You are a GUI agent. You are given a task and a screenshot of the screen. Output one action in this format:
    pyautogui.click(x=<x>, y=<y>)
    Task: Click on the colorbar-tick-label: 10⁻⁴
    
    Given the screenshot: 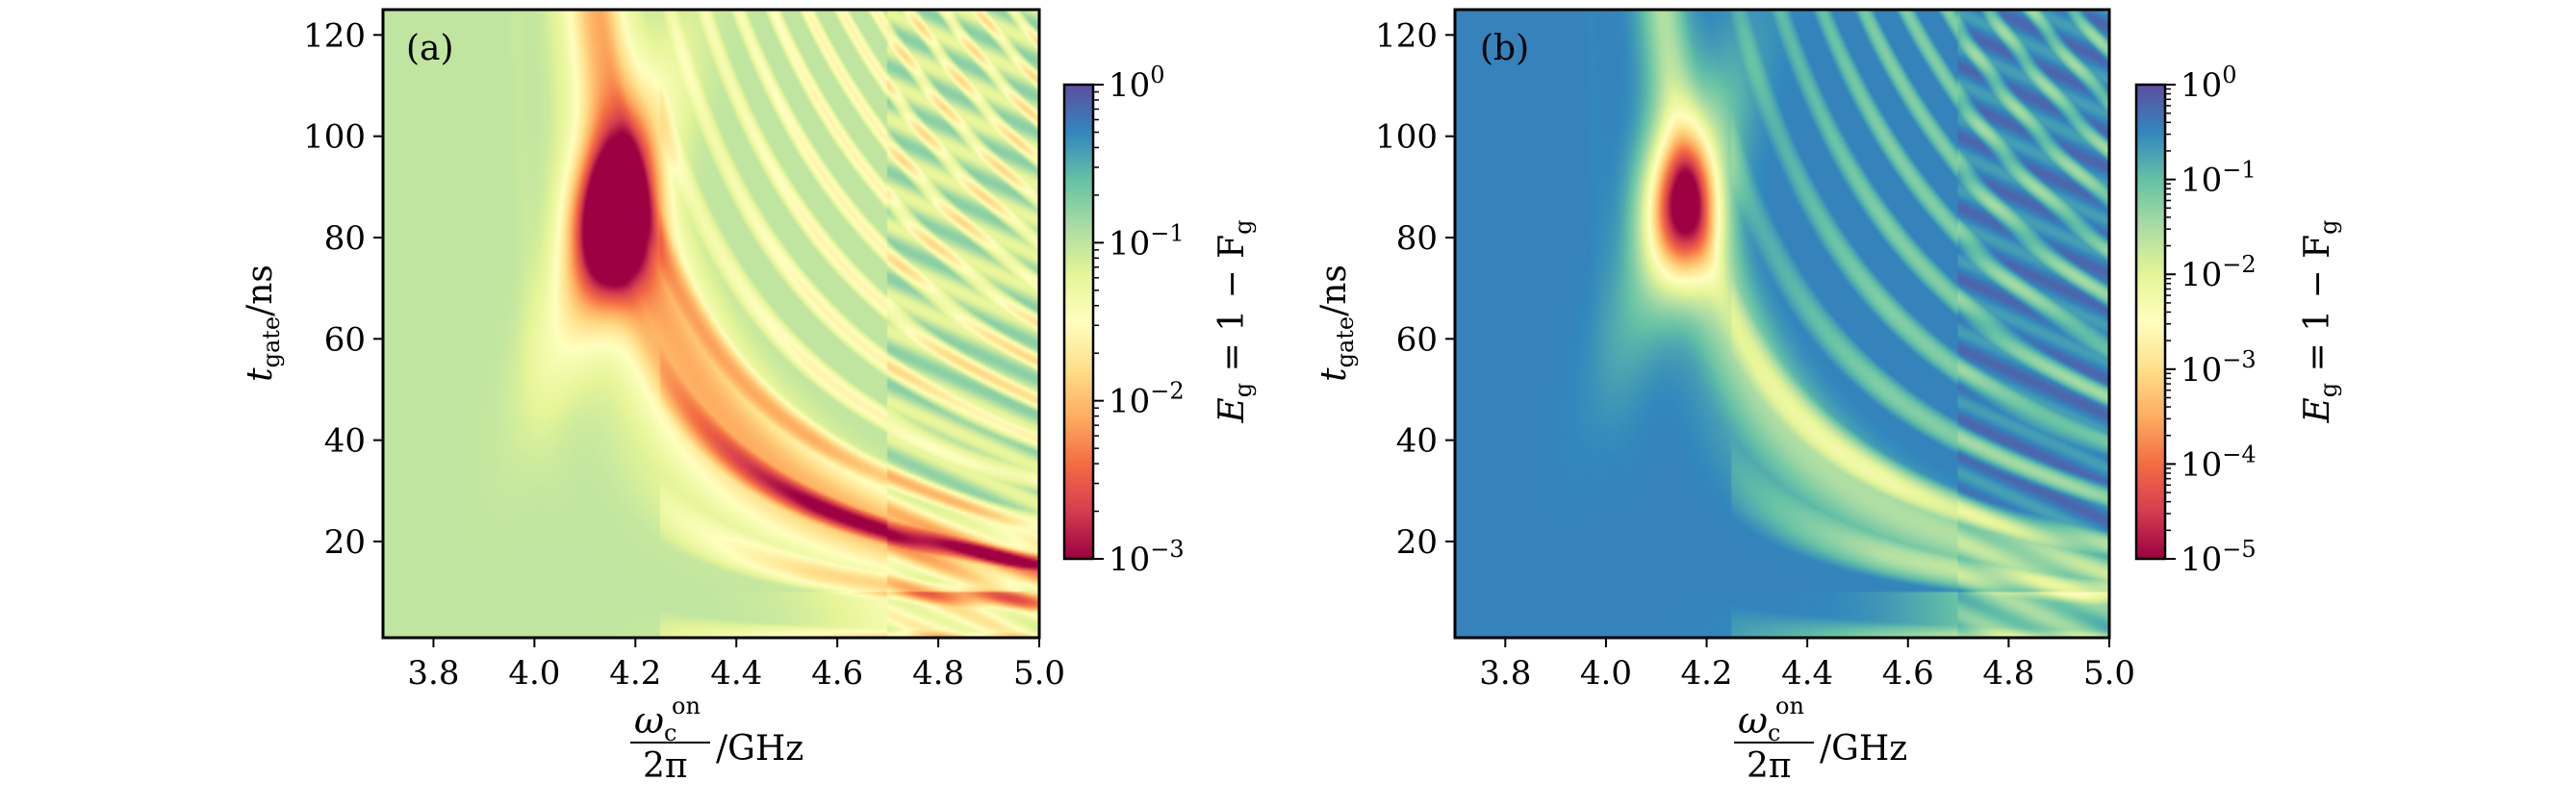 What is the action you would take?
    pyautogui.click(x=2219, y=462)
    